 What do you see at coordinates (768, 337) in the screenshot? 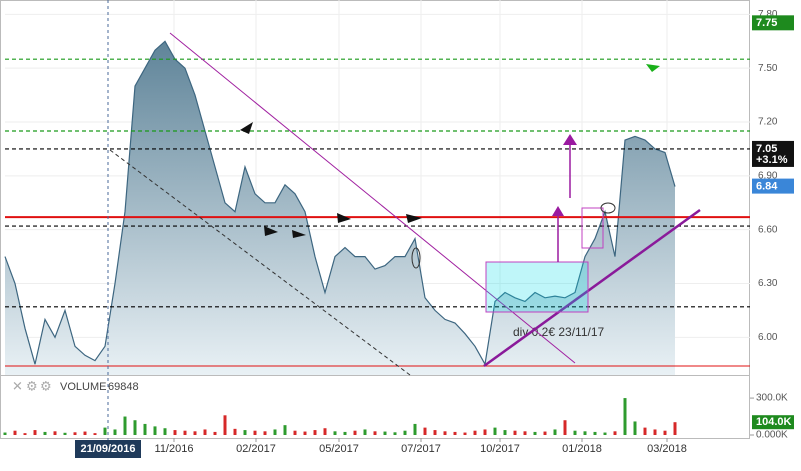
I see `y-tick-label: 6.00` at bounding box center [768, 337].